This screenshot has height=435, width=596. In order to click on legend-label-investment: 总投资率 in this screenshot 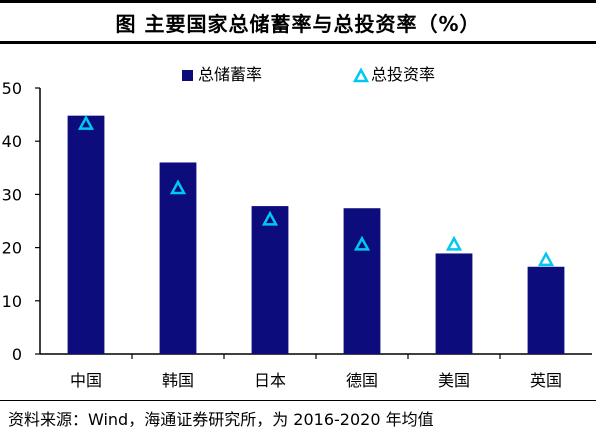, I will do `click(403, 74)`.